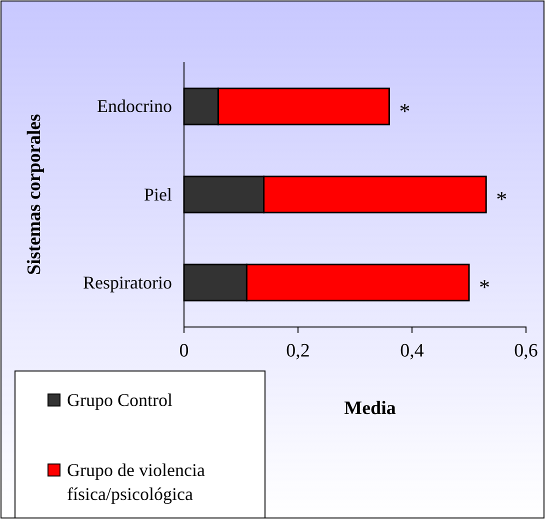 This screenshot has height=519, width=545. Describe the element at coordinates (127, 282) in the screenshot. I see `y-tick-label: Respiratorio` at that location.